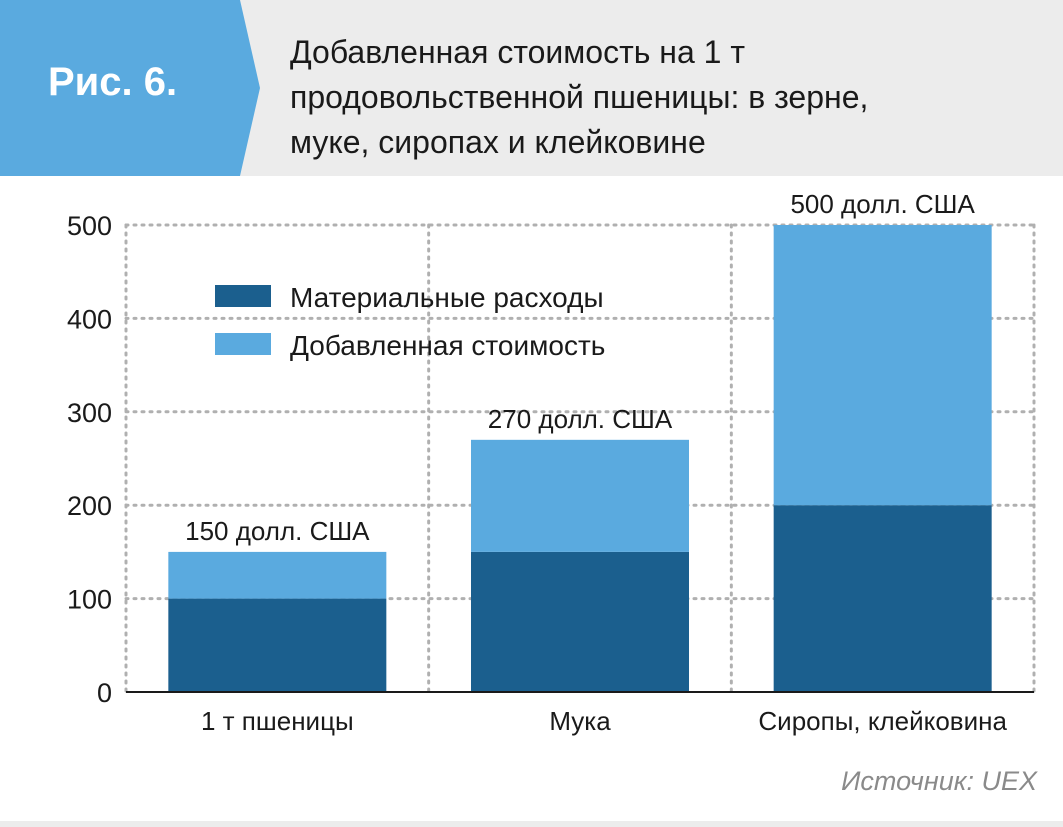 This screenshot has height=827, width=1063. What do you see at coordinates (517, 52) in the screenshot?
I see `chart-title-line-1: Добавленная стоимость на 1 т` at bounding box center [517, 52].